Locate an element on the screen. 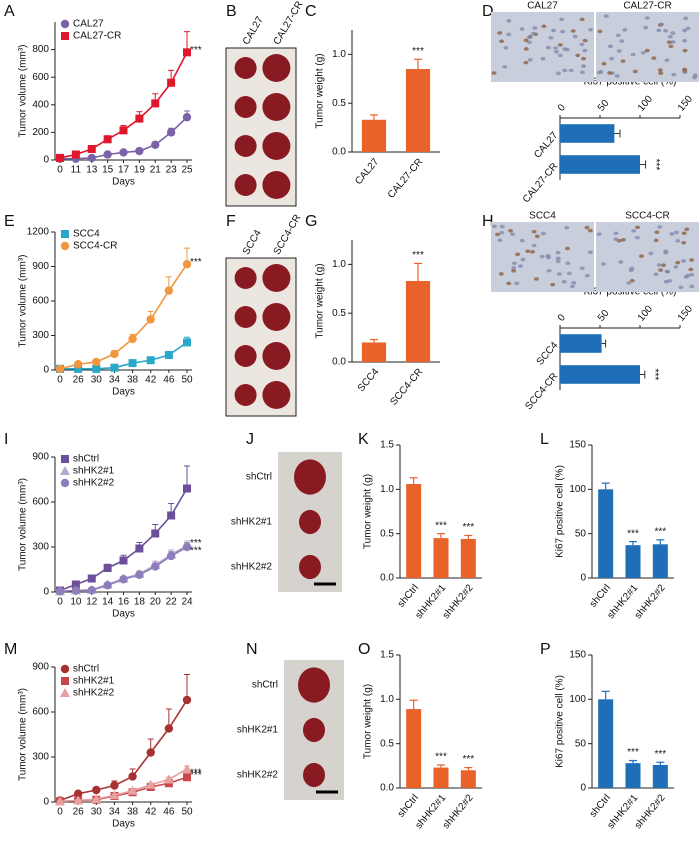 The height and width of the screenshot is (844, 700). y-tick-label: CAL27 is located at coordinates (546, 145).